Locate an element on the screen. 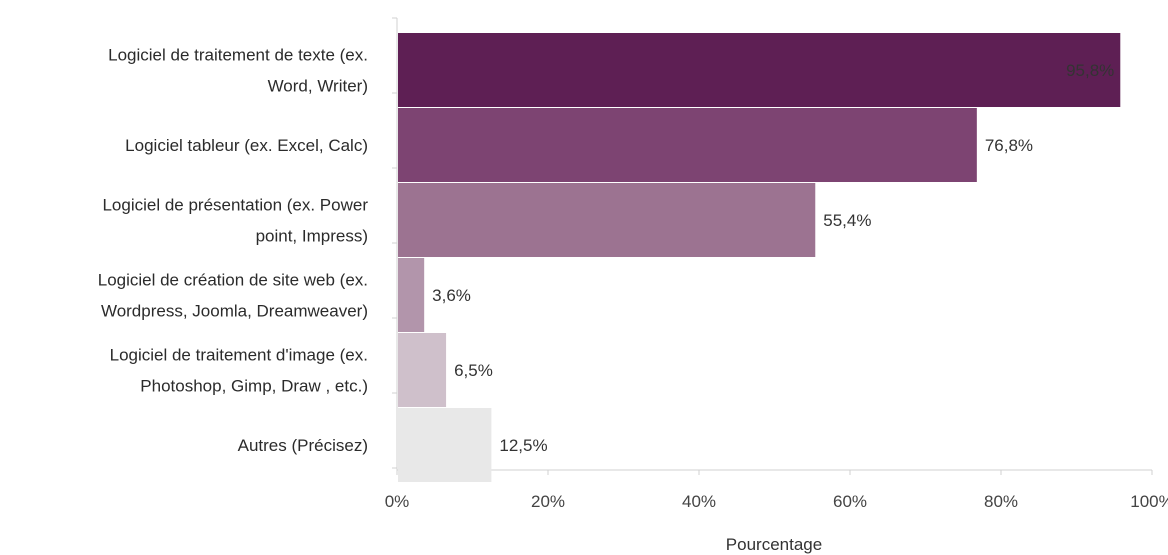 The height and width of the screenshot is (555, 1168). x-tick-label: 40% is located at coordinates (699, 501).